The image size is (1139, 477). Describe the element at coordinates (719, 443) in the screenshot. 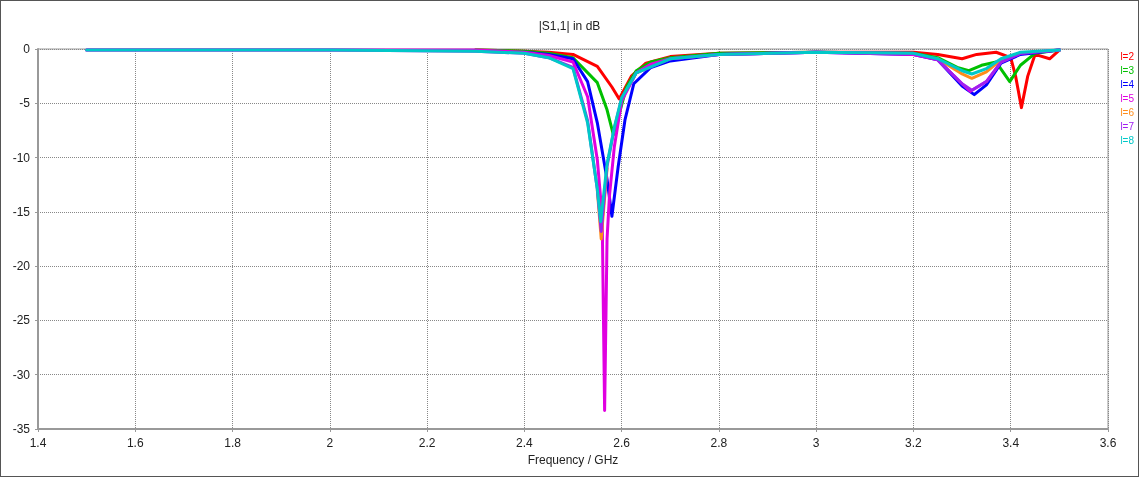

I see `x-tick-label: 2.8` at that location.